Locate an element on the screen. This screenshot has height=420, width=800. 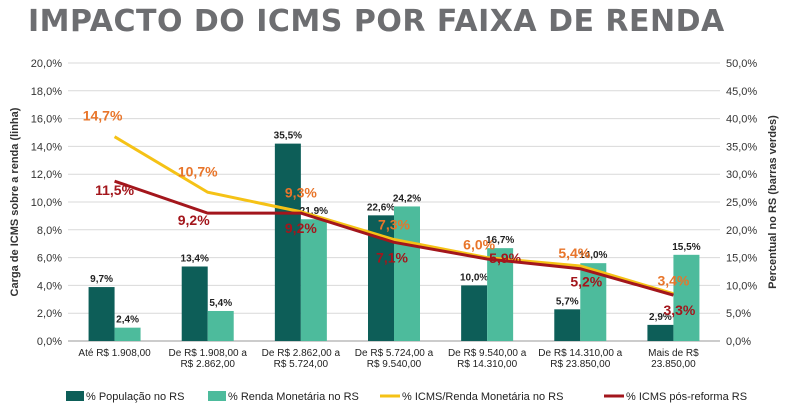
chart-title: IMPACTO DO ICMS POR FAIXA DE RENDA is located at coordinates (376, 21).